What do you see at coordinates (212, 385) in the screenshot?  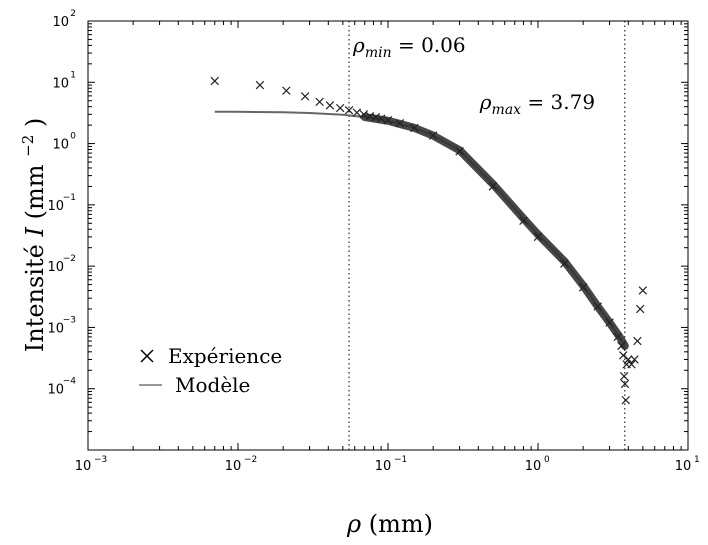 I see `legend-label-modele: Modèle` at bounding box center [212, 385].